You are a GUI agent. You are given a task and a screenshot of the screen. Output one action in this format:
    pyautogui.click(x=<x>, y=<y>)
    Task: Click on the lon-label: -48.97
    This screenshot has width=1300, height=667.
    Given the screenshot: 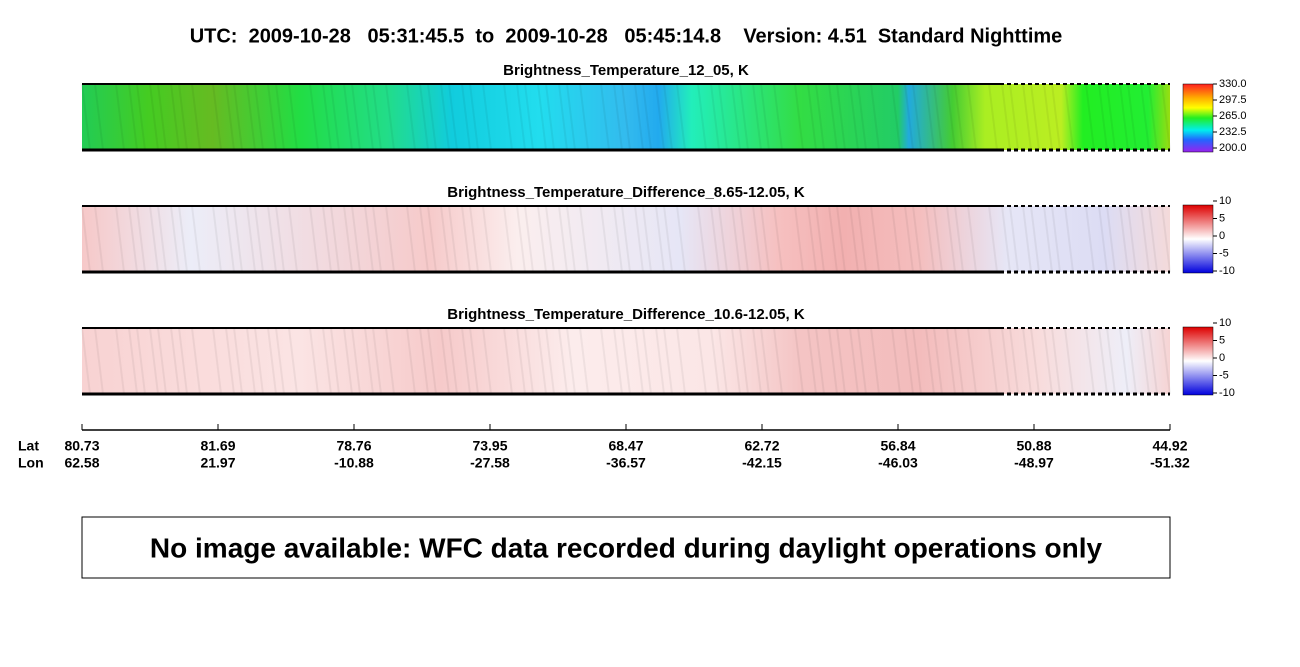 What is the action you would take?
    pyautogui.click(x=1034, y=463)
    